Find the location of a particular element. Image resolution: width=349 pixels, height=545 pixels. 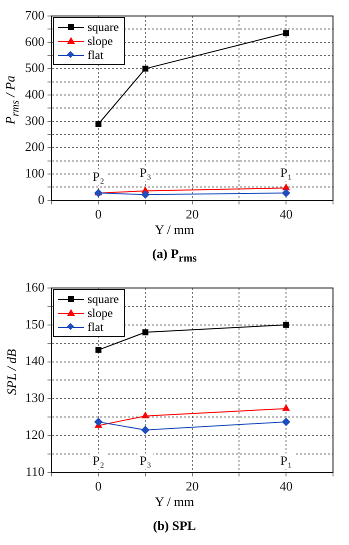

y-tick-label: 110 is located at coordinates (34, 471).